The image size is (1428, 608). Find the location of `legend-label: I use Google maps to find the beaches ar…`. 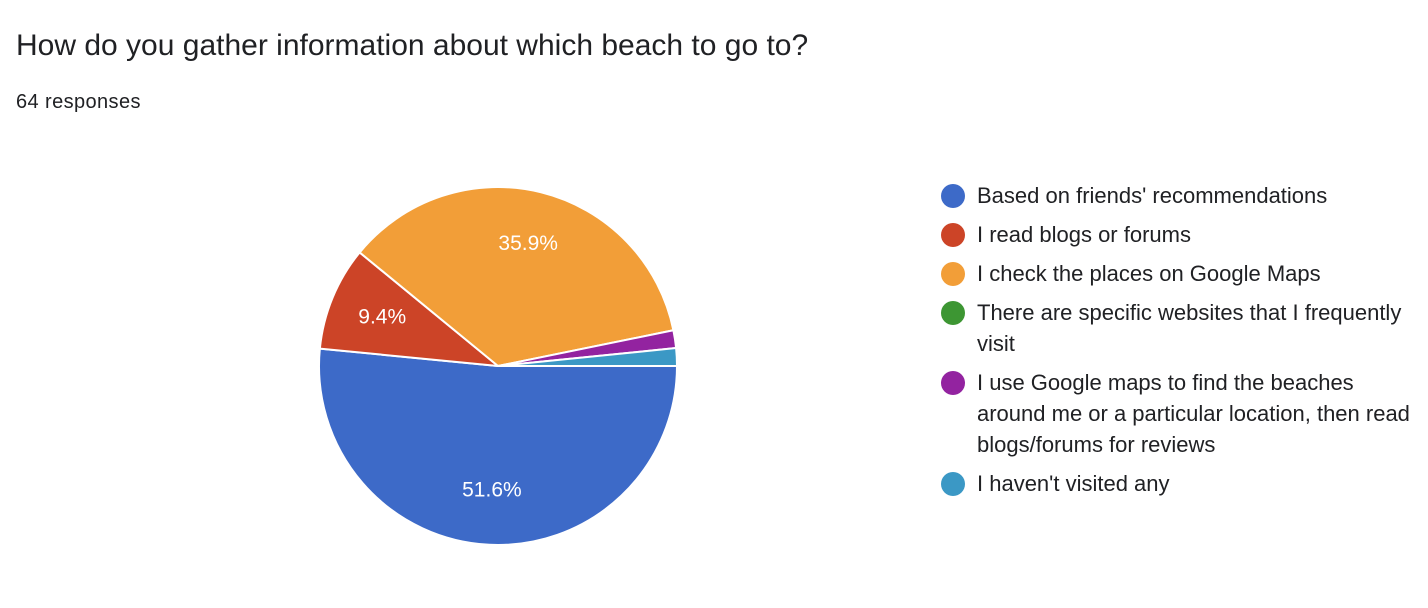

legend-label: I use Google maps to find the beaches ar… is located at coordinates (1193, 413).